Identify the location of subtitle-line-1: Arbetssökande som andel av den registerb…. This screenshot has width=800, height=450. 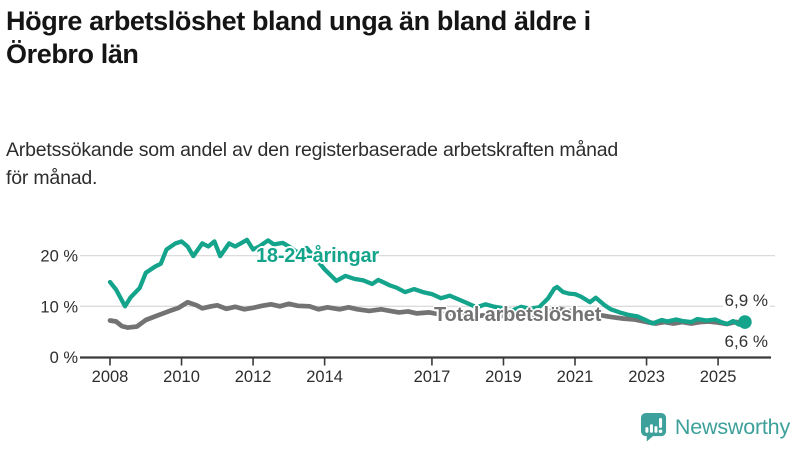
(312, 150).